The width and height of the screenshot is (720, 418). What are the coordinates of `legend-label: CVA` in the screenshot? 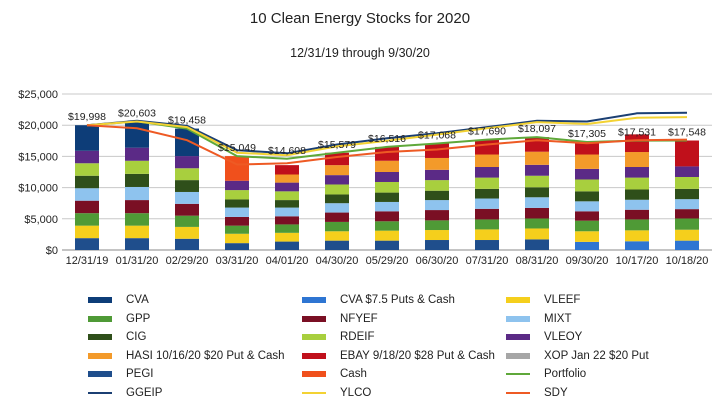 It's located at (137, 300).